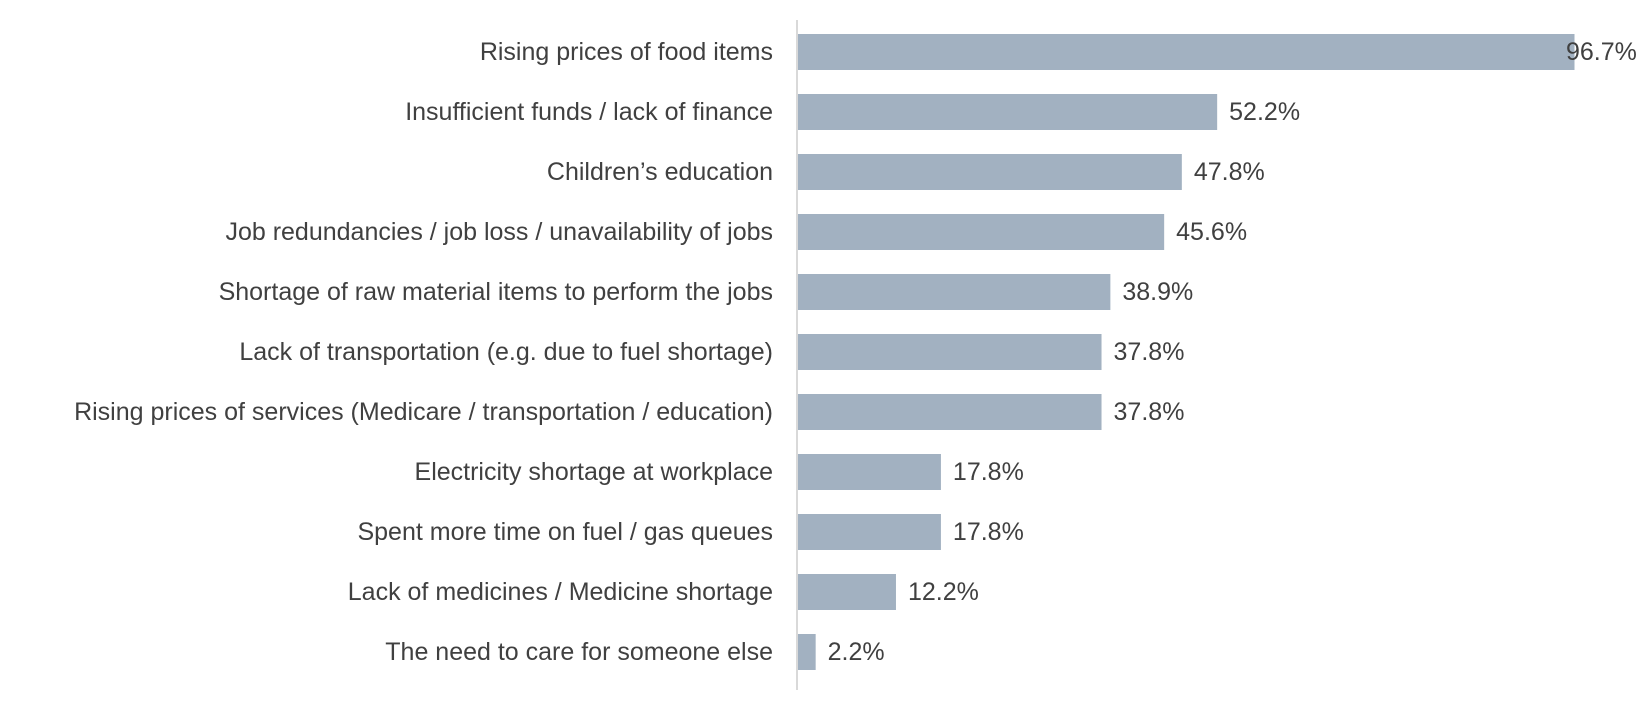  What do you see at coordinates (579, 652) in the screenshot?
I see `category-label: The need to care for someone else` at bounding box center [579, 652].